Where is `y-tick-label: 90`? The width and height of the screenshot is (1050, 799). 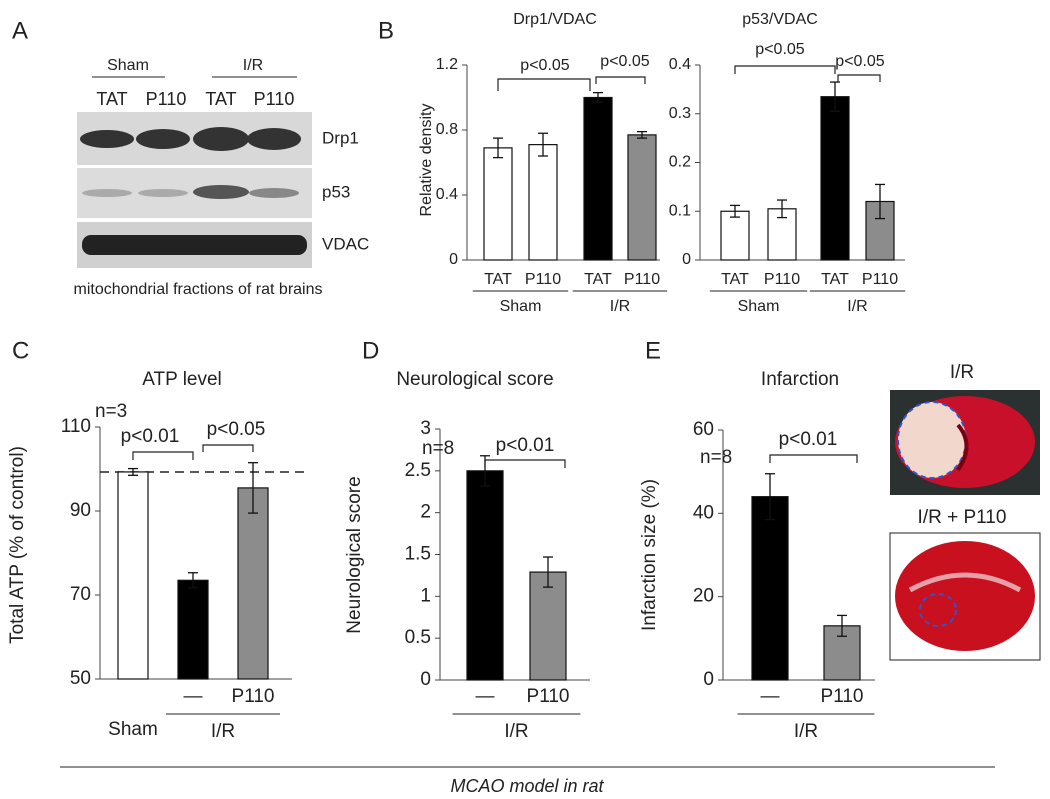
y-tick-label: 90 is located at coordinates (80, 510).